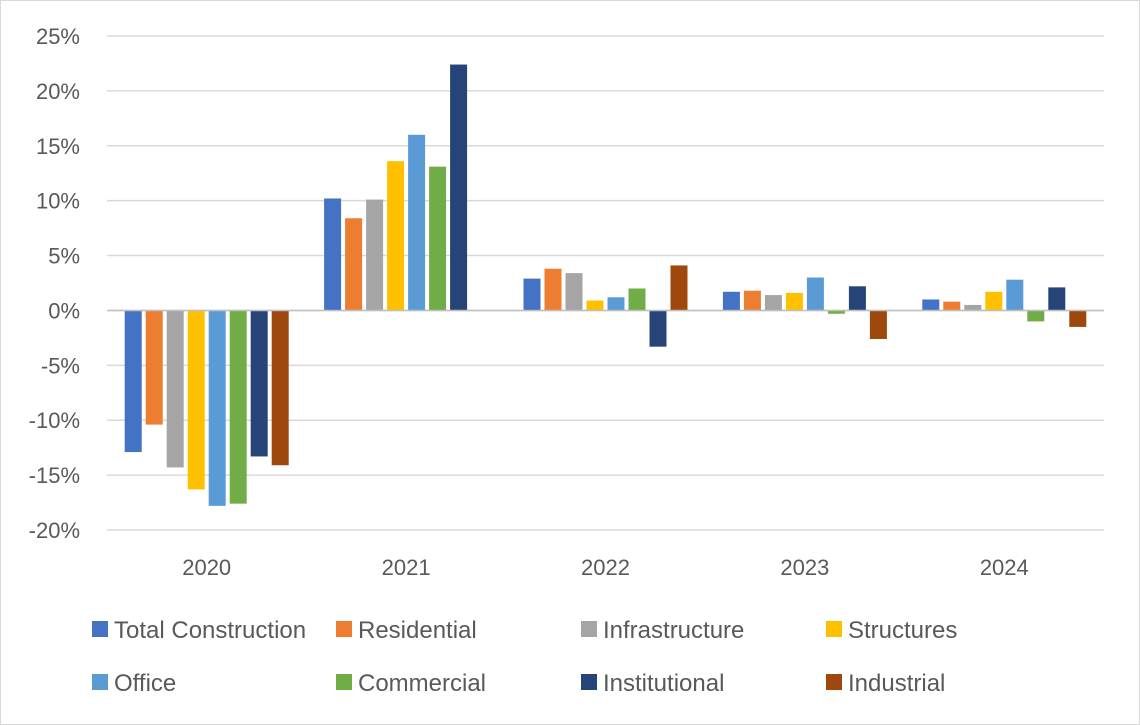 The image size is (1140, 725). What do you see at coordinates (64, 256) in the screenshot?
I see `y-tick-label: 5%` at bounding box center [64, 256].